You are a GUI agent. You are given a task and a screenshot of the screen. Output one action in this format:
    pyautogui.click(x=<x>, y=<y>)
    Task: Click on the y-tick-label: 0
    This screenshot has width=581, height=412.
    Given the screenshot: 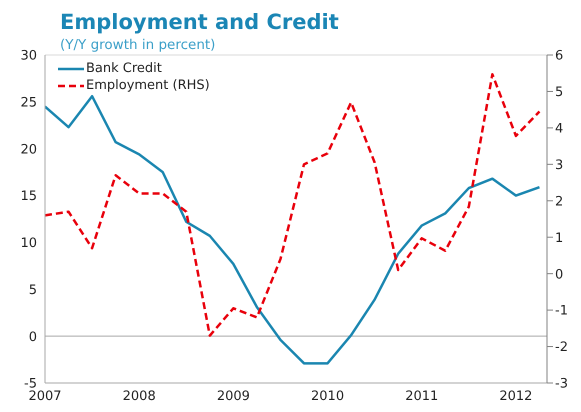 What is the action you would take?
    pyautogui.click(x=32, y=337)
    